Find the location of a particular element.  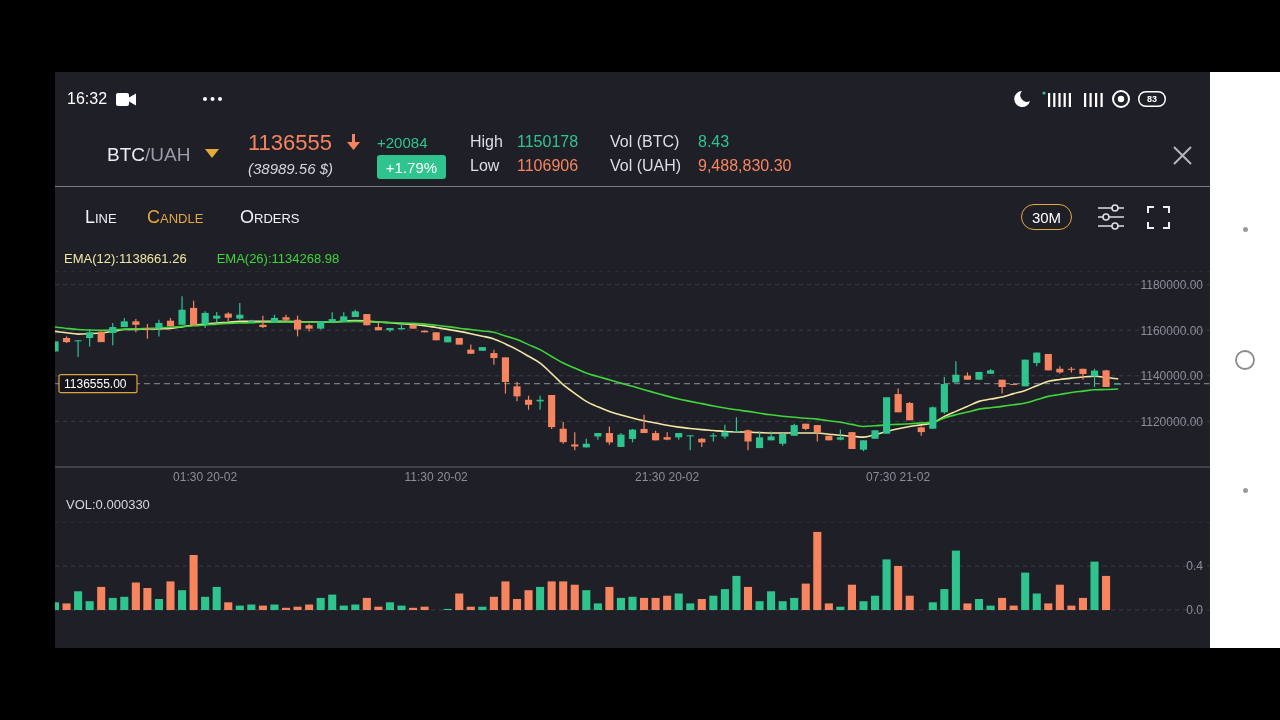

y-tick-label: 1160000.00 is located at coordinates (1172, 330).